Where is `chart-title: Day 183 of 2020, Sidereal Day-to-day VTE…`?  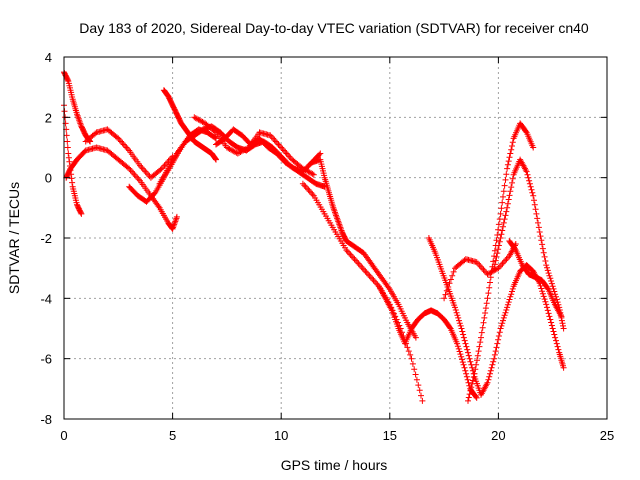
chart-title: Day 183 of 2020, Sidereal Day-to-day VTE… is located at coordinates (334, 28).